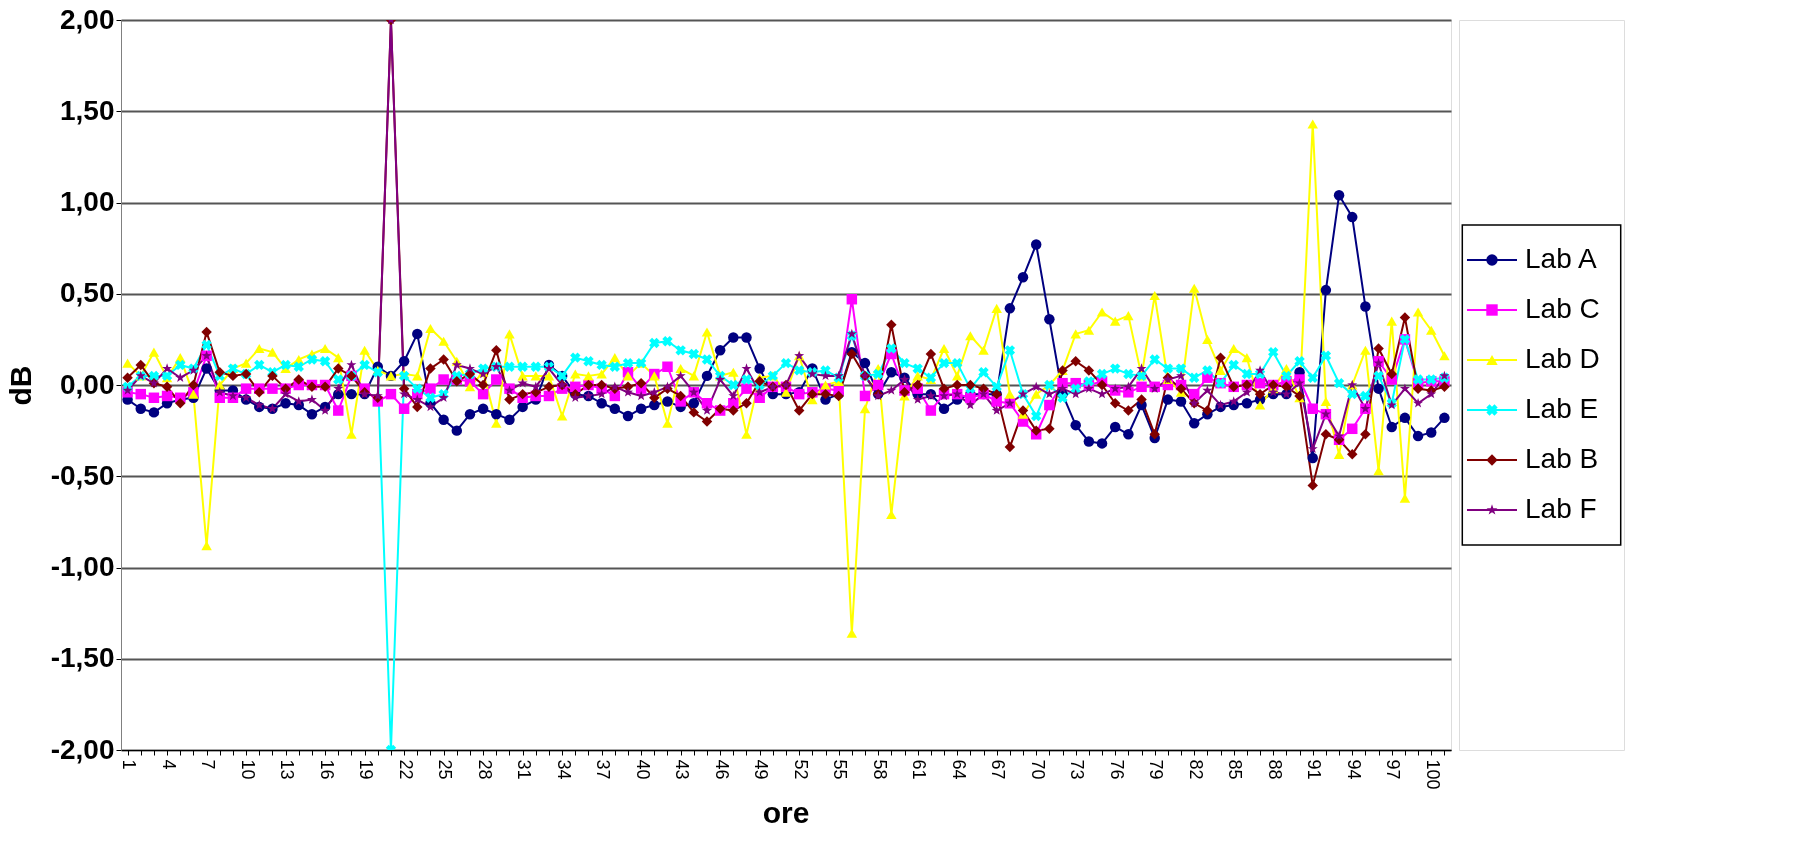 This screenshot has width=1800, height=849. I want to click on y-tick-label: -1,50, so click(82, 658).